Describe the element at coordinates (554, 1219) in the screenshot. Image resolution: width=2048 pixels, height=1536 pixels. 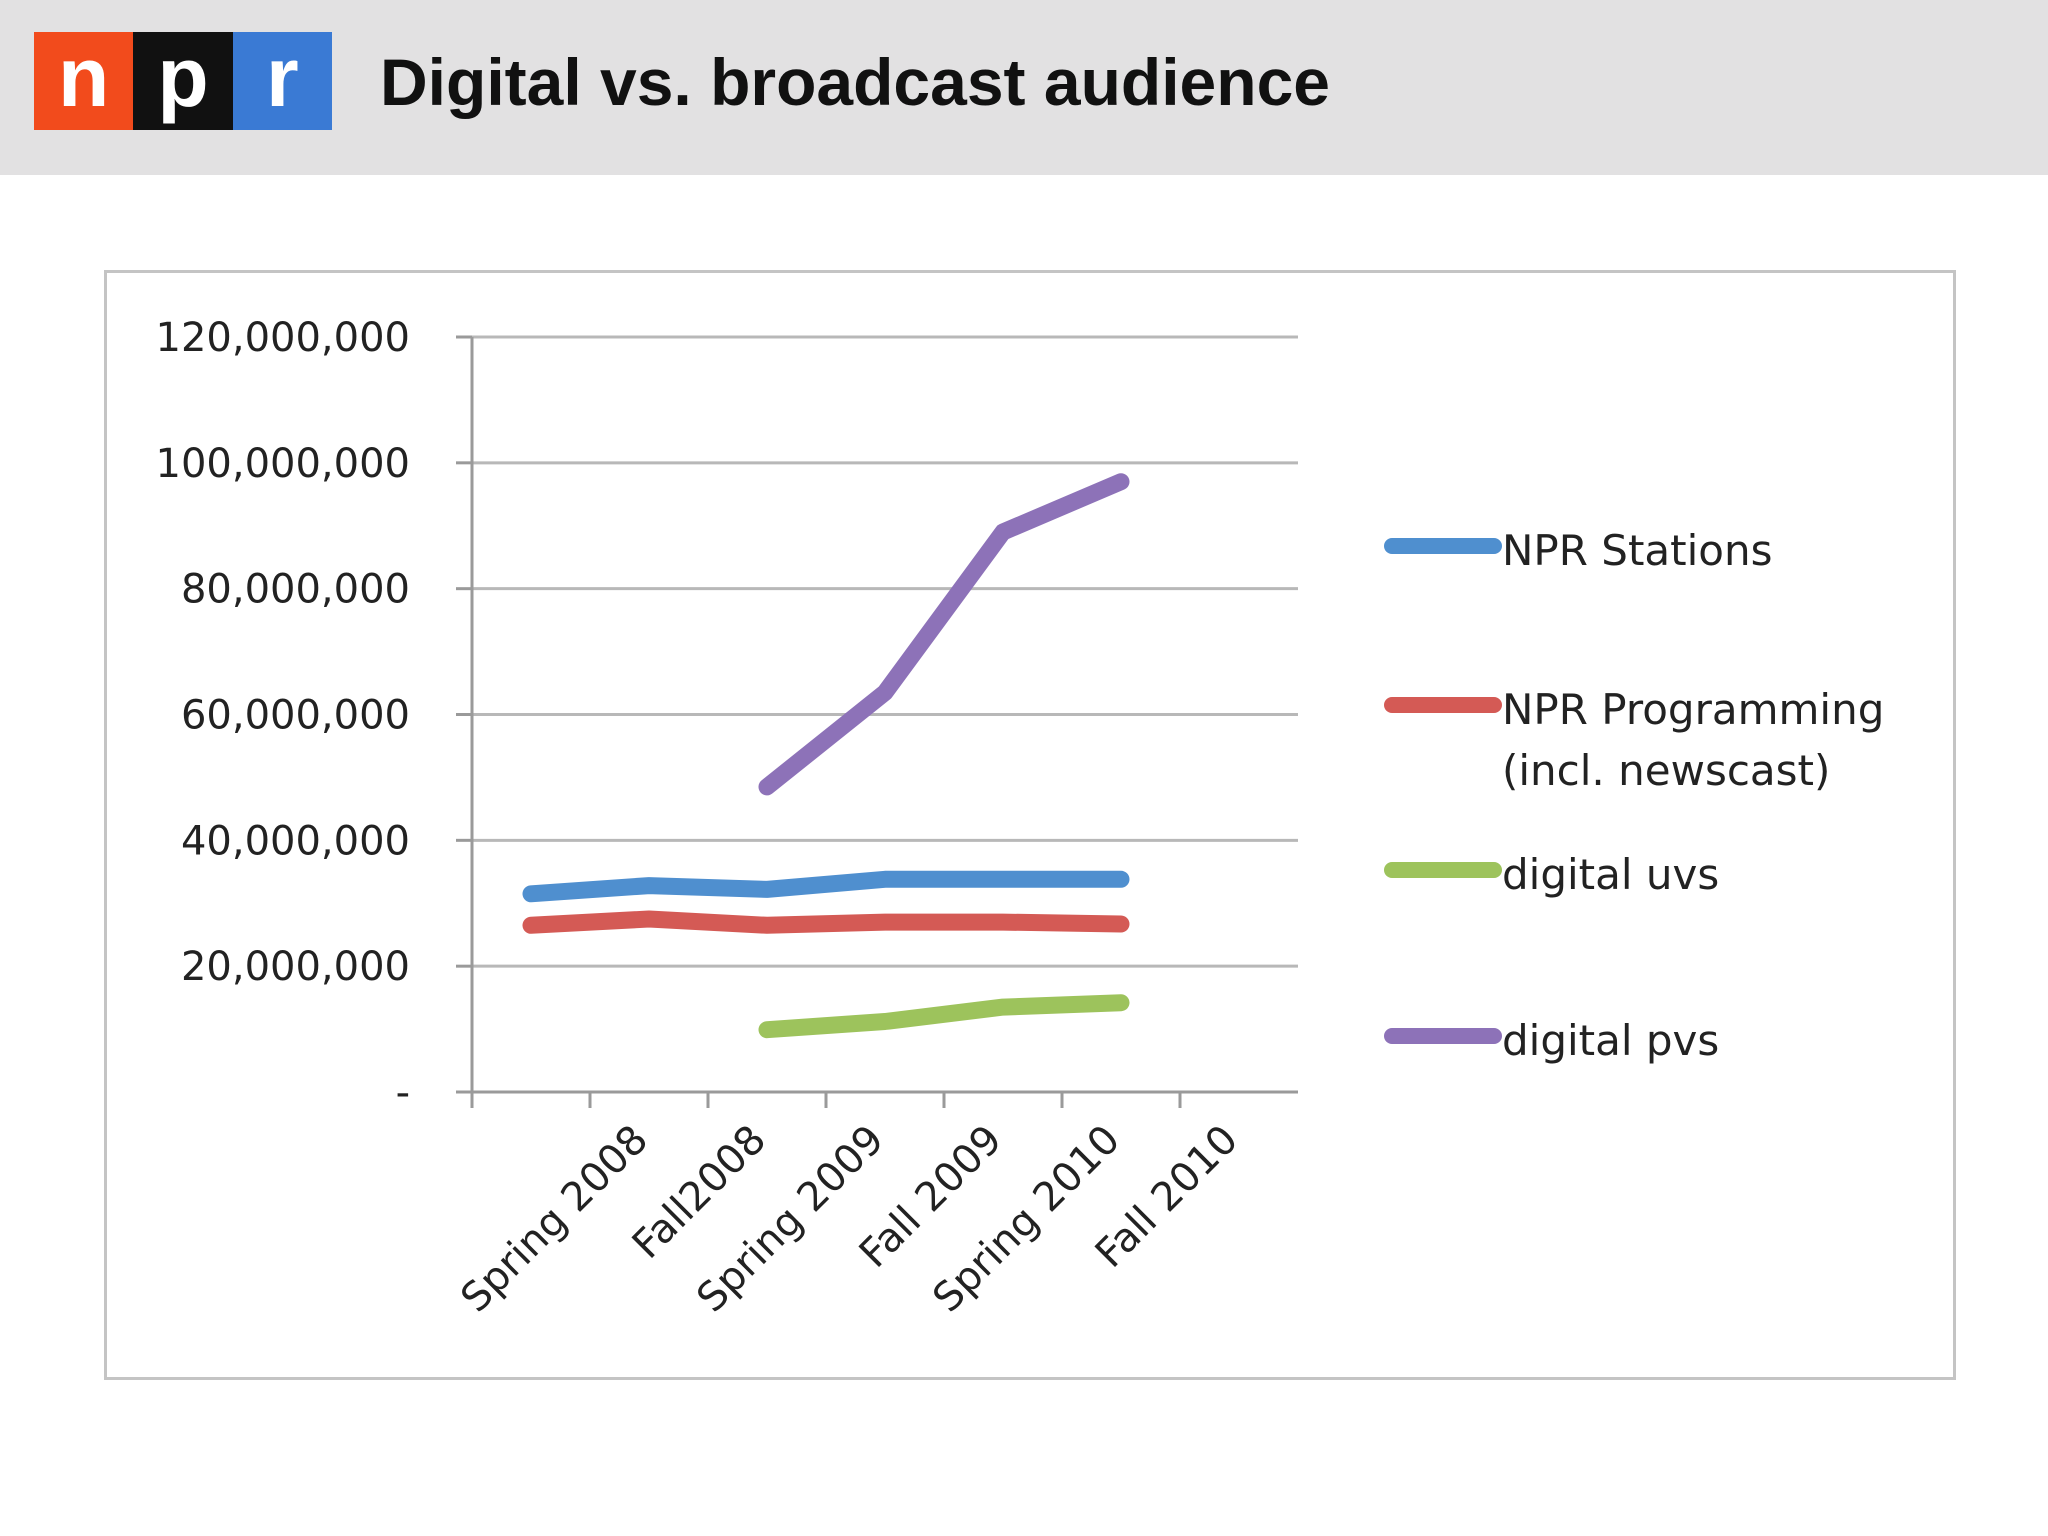
I see `x-tick-label: Spring 2008` at that location.